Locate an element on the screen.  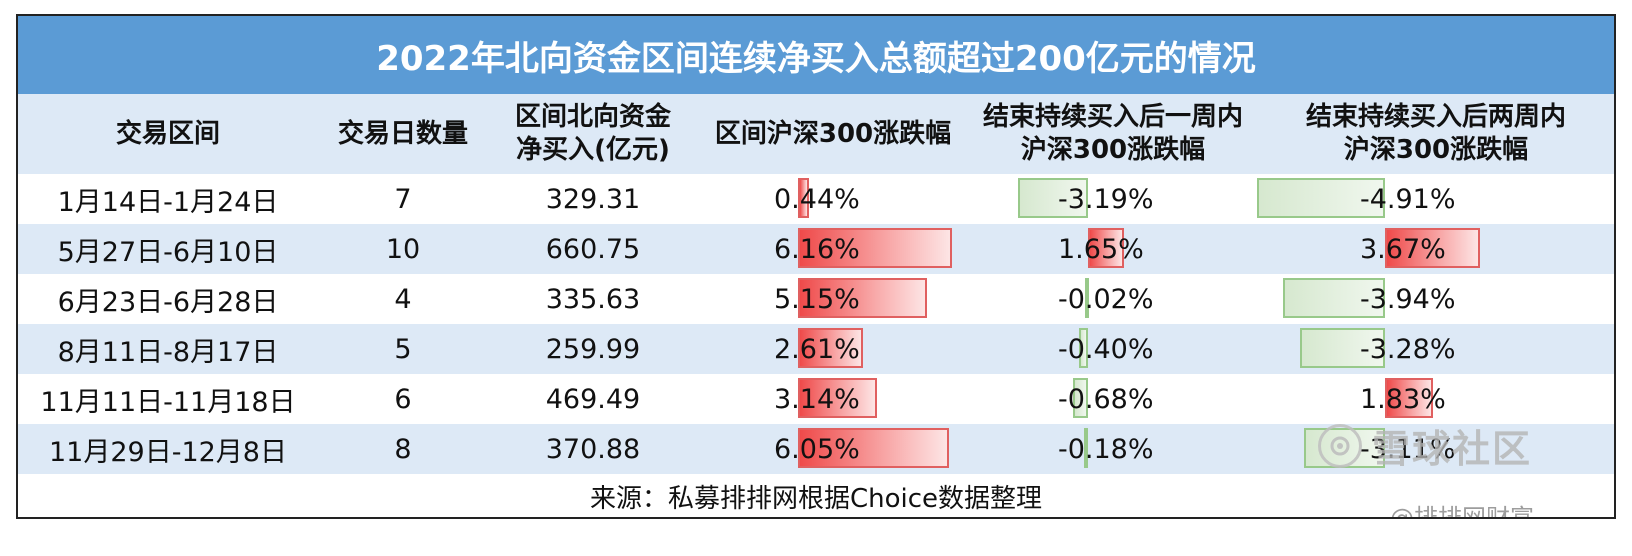
header-week2-line1: 结束持续买入后两周内 is located at coordinates (1435, 117).